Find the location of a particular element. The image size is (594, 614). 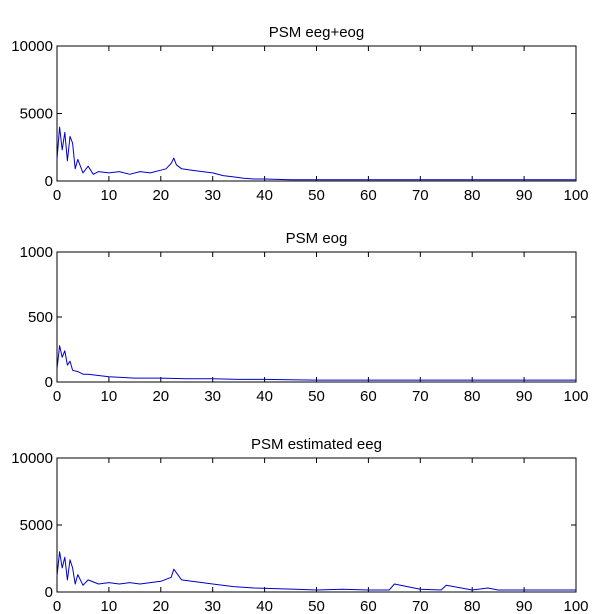

y-tick-label: 500 is located at coordinates (40, 317).